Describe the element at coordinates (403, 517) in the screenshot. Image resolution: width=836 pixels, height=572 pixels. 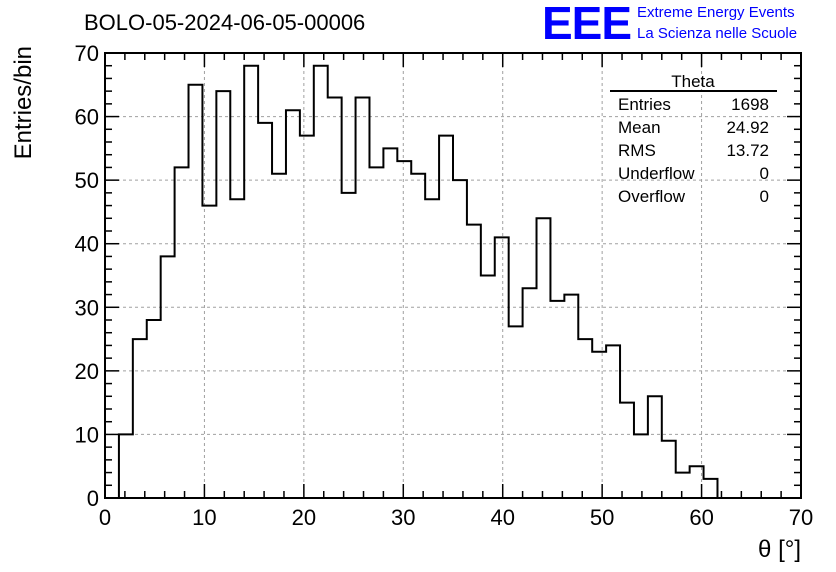
I see `x-tick-label: 30` at that location.